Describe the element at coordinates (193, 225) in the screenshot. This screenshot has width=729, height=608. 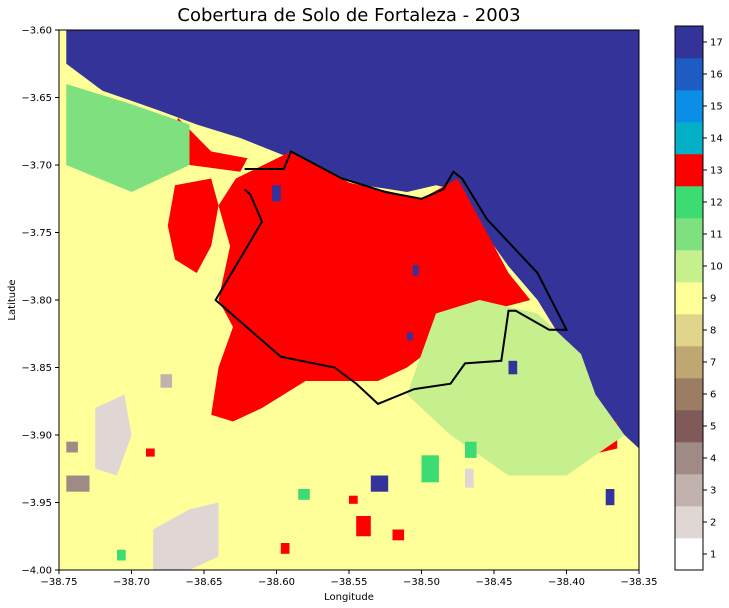
I see `region-urban-northwest` at that location.